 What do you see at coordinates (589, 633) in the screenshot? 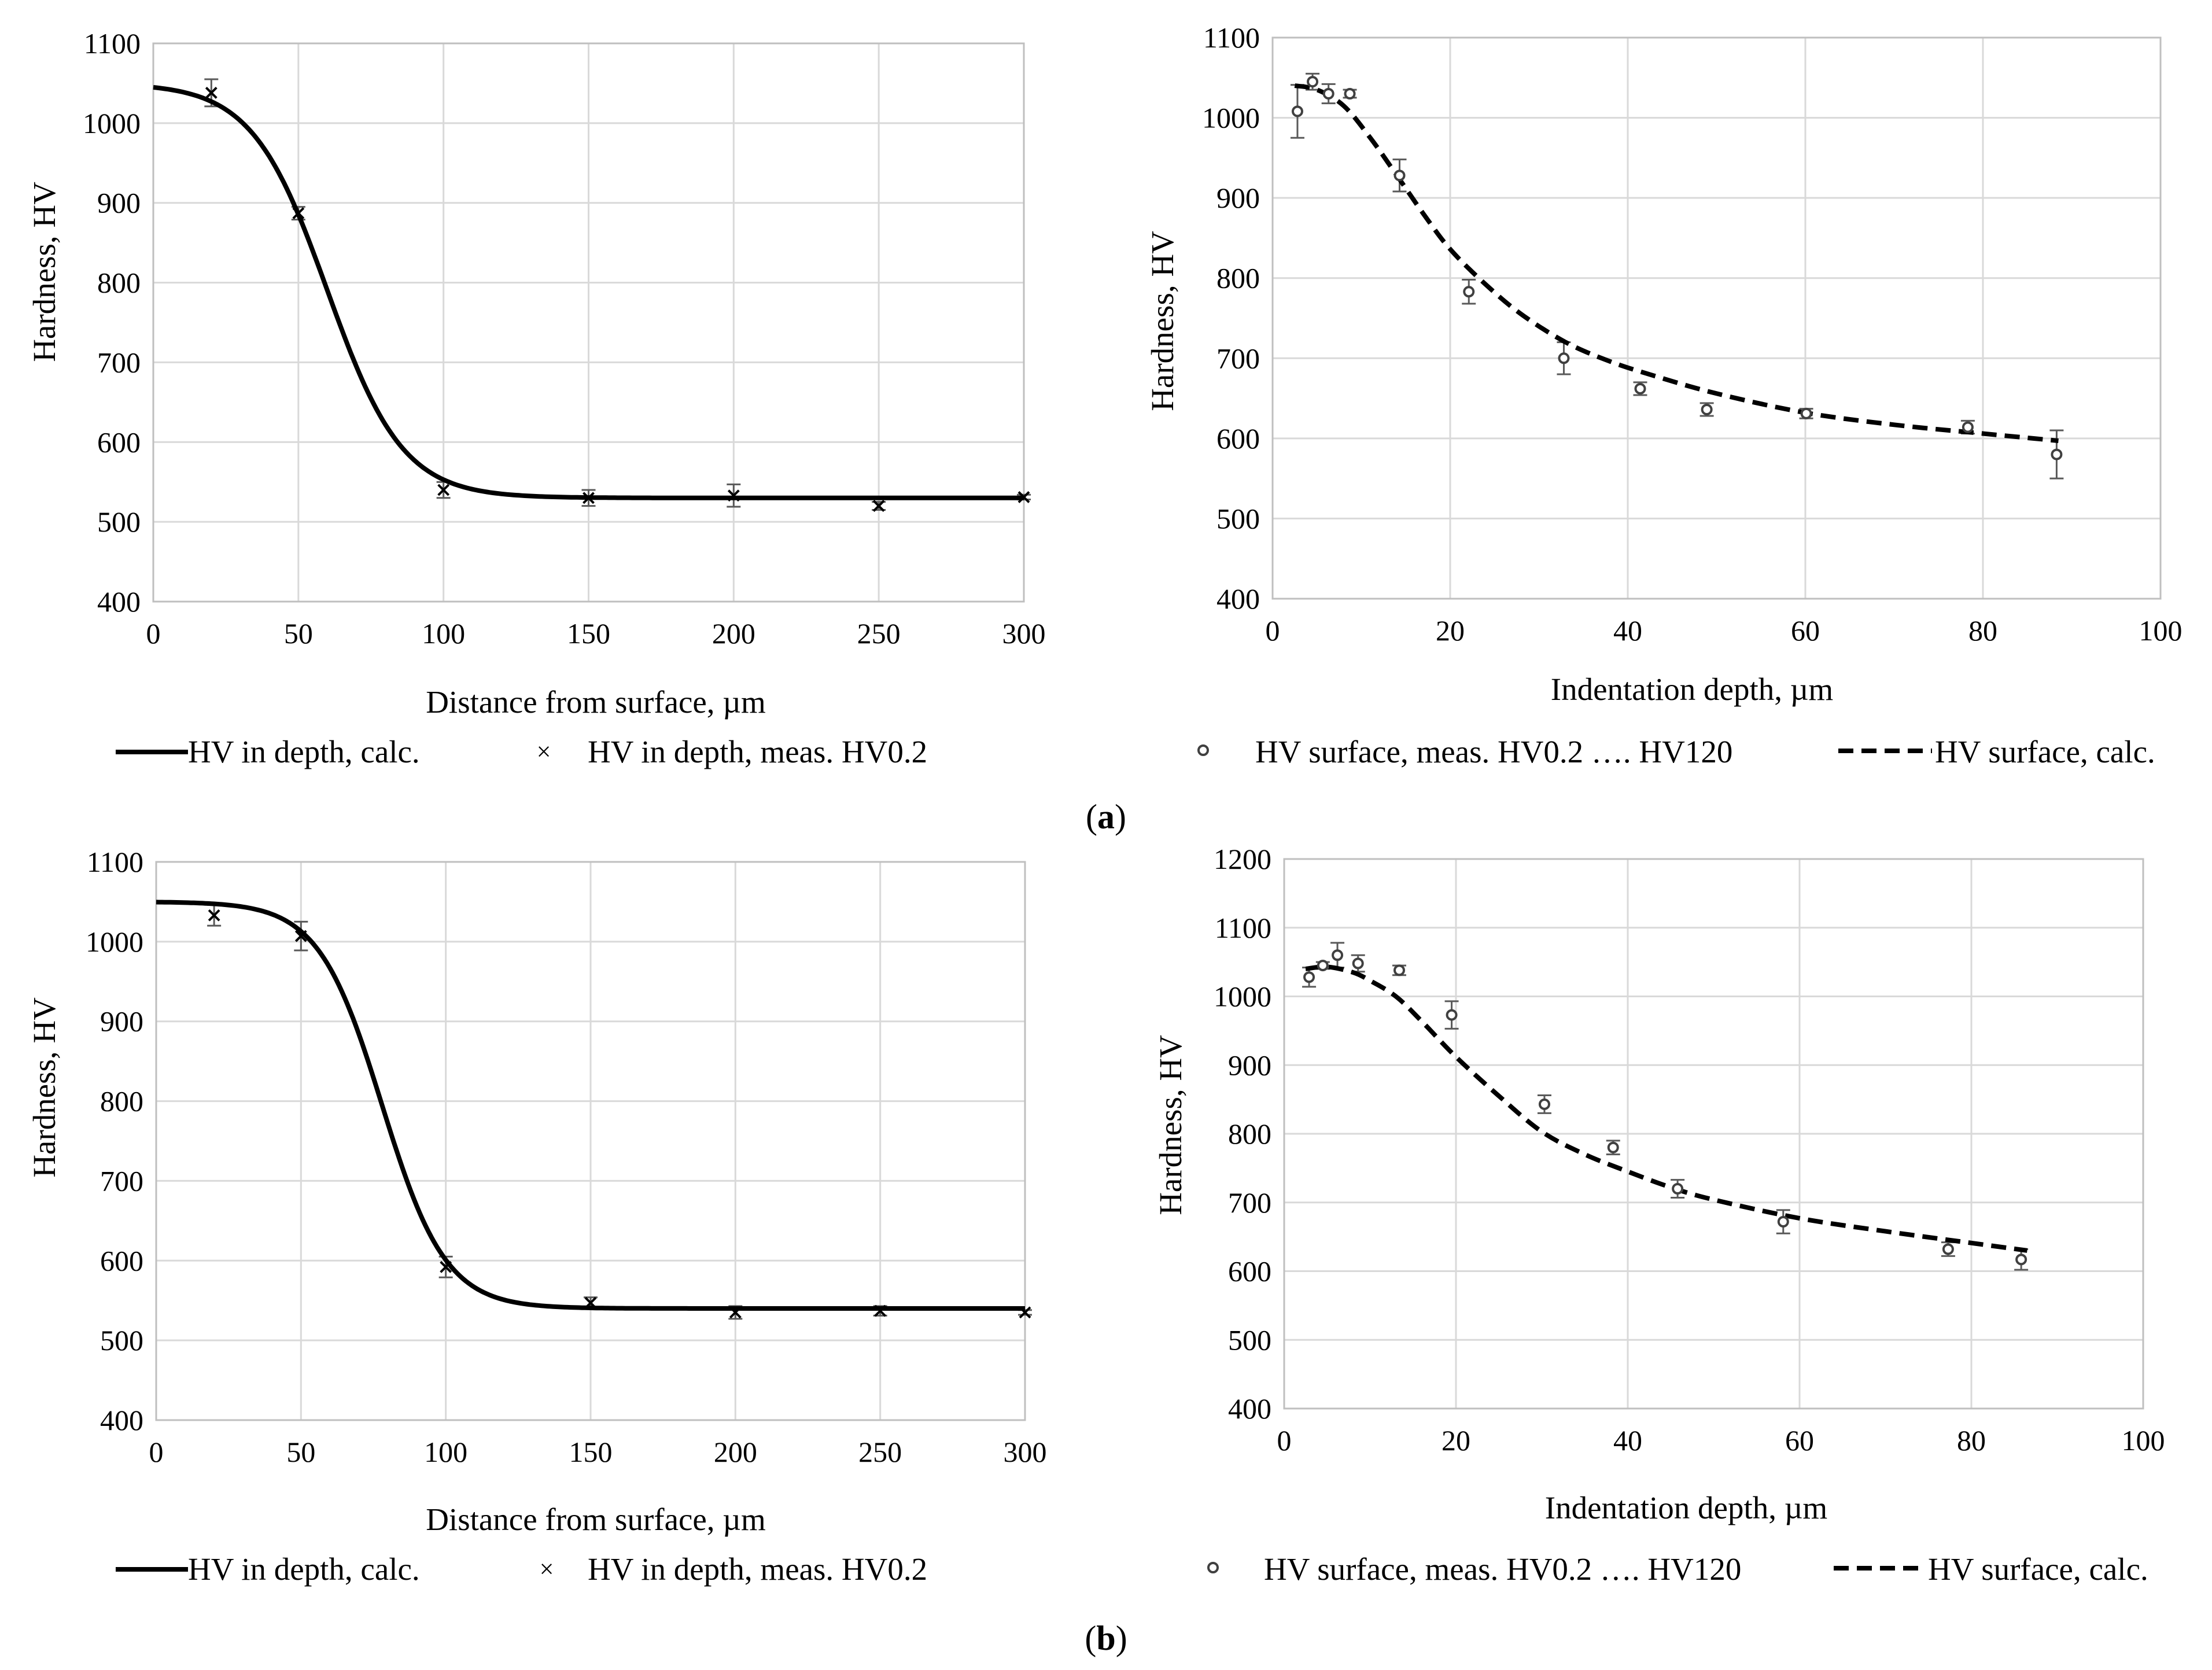
I see `x-tick-label: 150` at bounding box center [589, 633].